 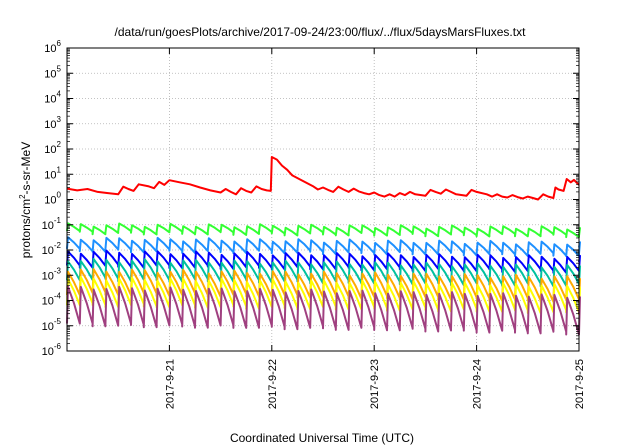 I want to click on y-axis-label-part-b: -s-sr-MeV, so click(x=26, y=168).